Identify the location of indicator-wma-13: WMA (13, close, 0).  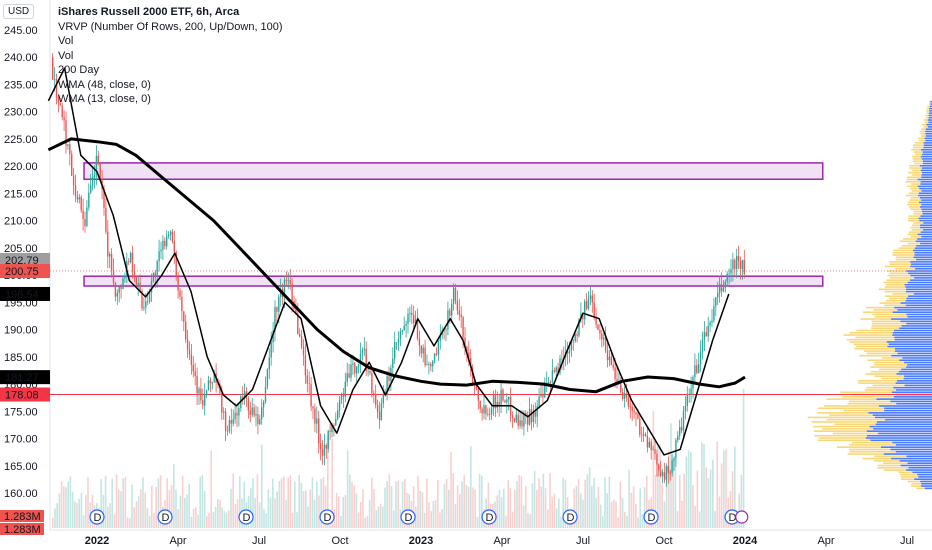
(104, 99).